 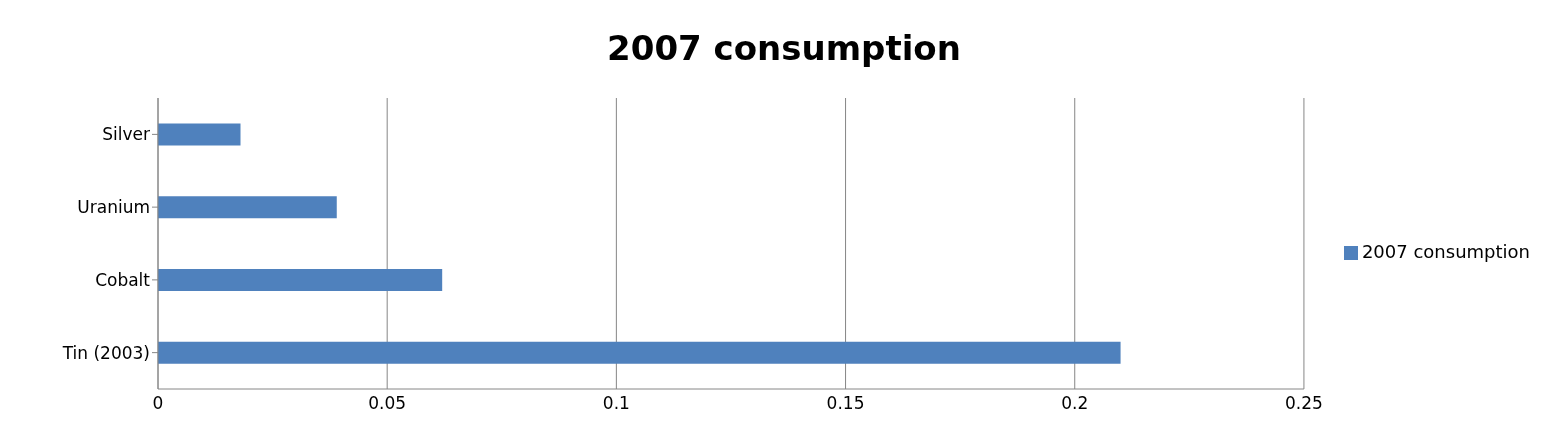 What do you see at coordinates (845, 403) in the screenshot?
I see `x-tick-label: 0.15` at bounding box center [845, 403].